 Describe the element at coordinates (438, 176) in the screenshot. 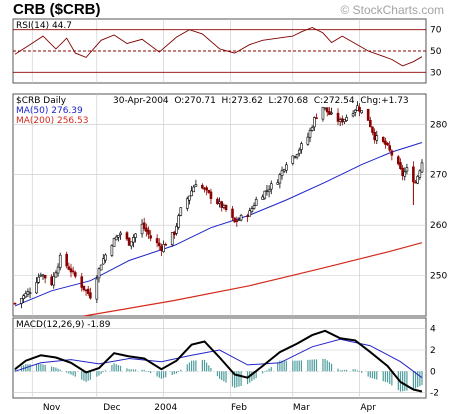

I see `price-tick-label: 270` at that location.